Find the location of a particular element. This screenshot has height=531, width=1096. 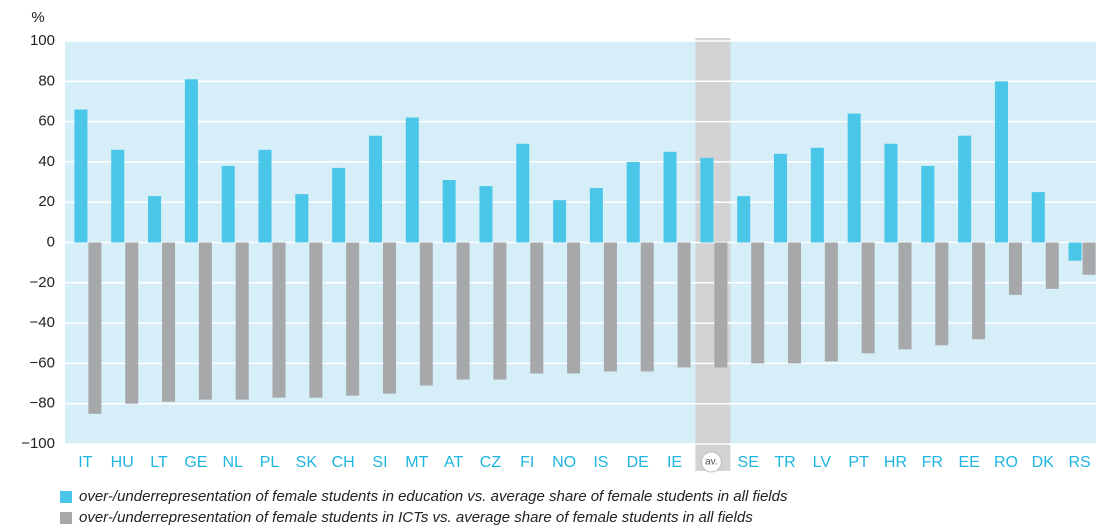

y-tick-label: 0 is located at coordinates (51, 241).